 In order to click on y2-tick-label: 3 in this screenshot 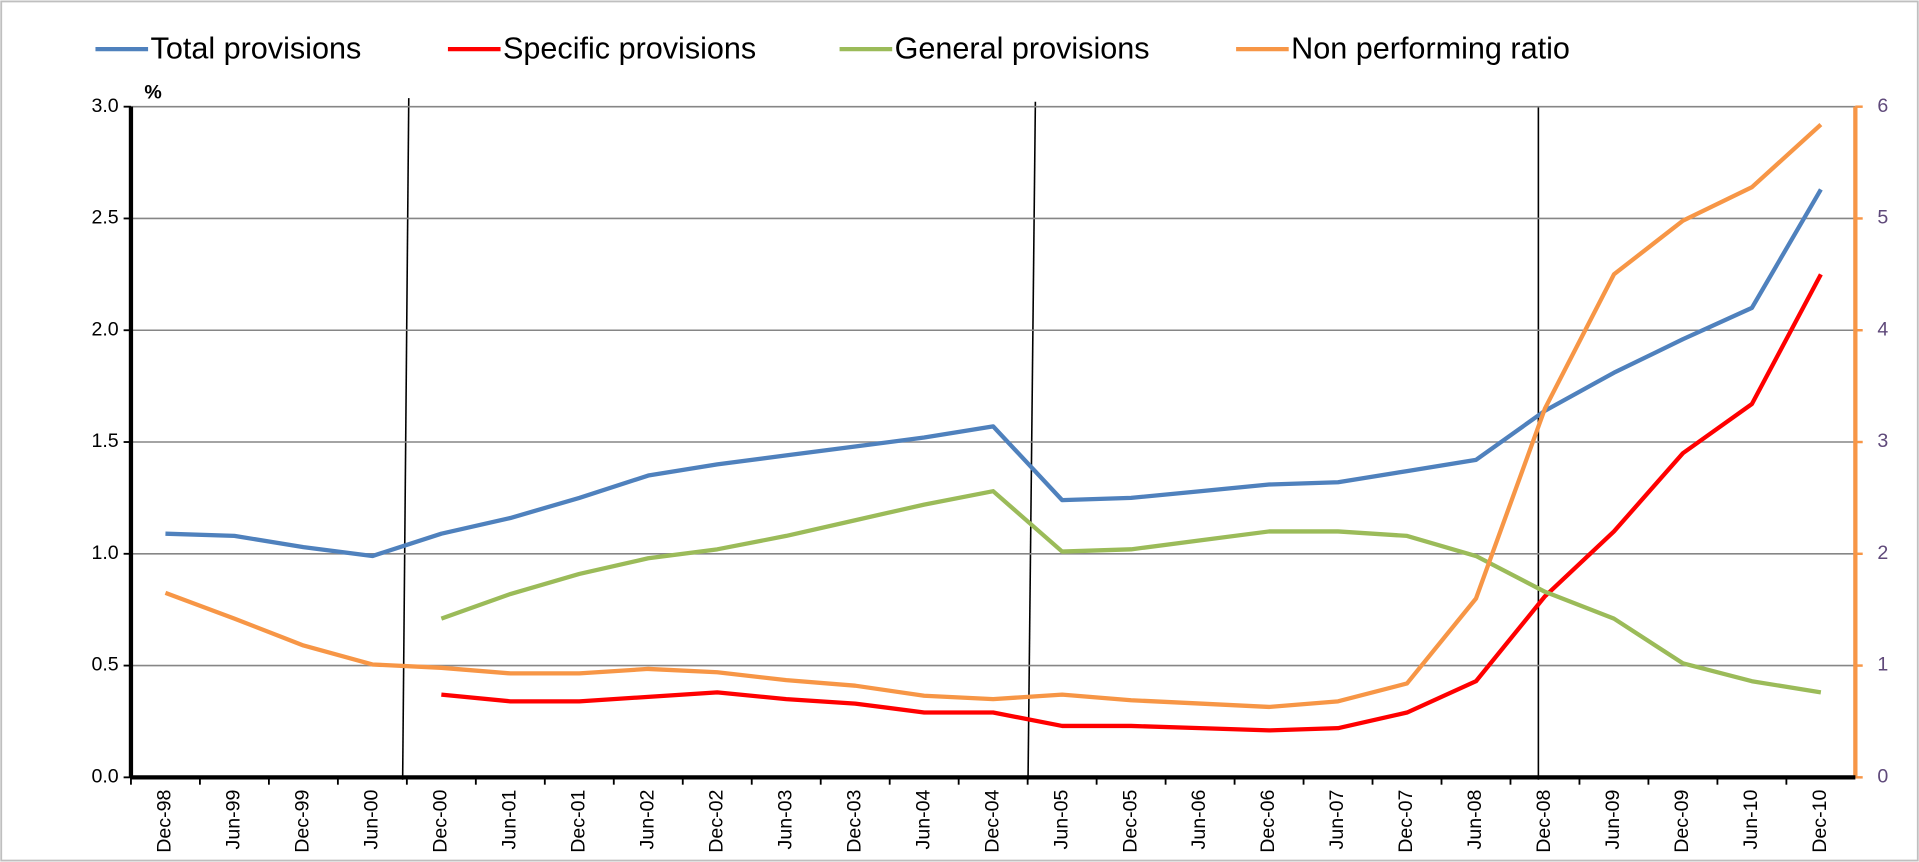, I will do `click(1882, 441)`.